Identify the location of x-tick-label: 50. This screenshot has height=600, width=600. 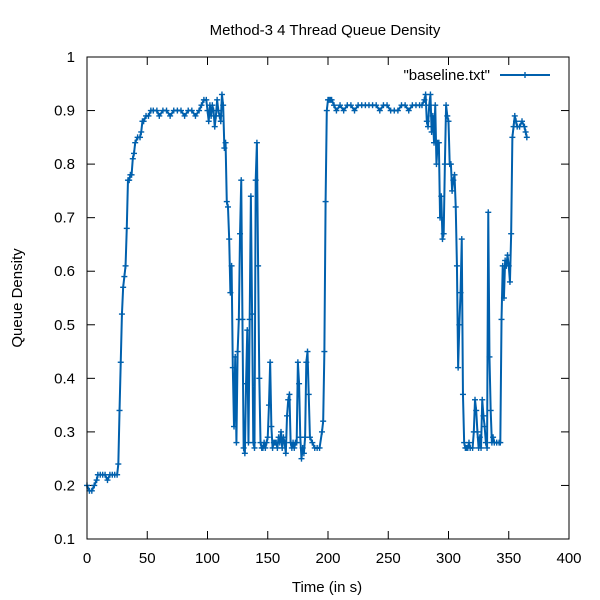
(147, 558).